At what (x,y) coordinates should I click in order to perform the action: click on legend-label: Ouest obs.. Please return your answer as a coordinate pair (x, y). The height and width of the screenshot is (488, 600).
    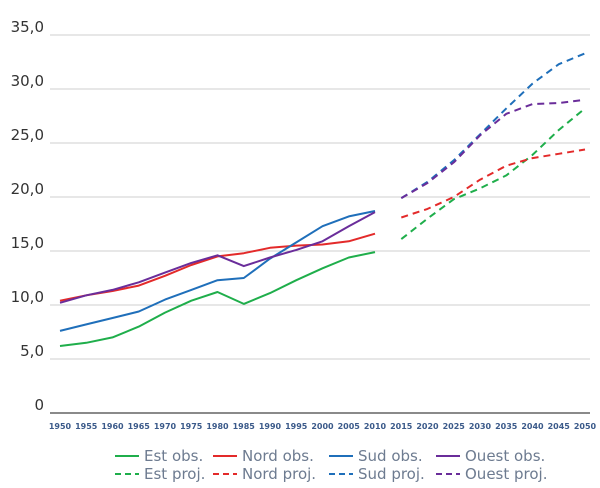
    Looking at the image, I should click on (505, 456).